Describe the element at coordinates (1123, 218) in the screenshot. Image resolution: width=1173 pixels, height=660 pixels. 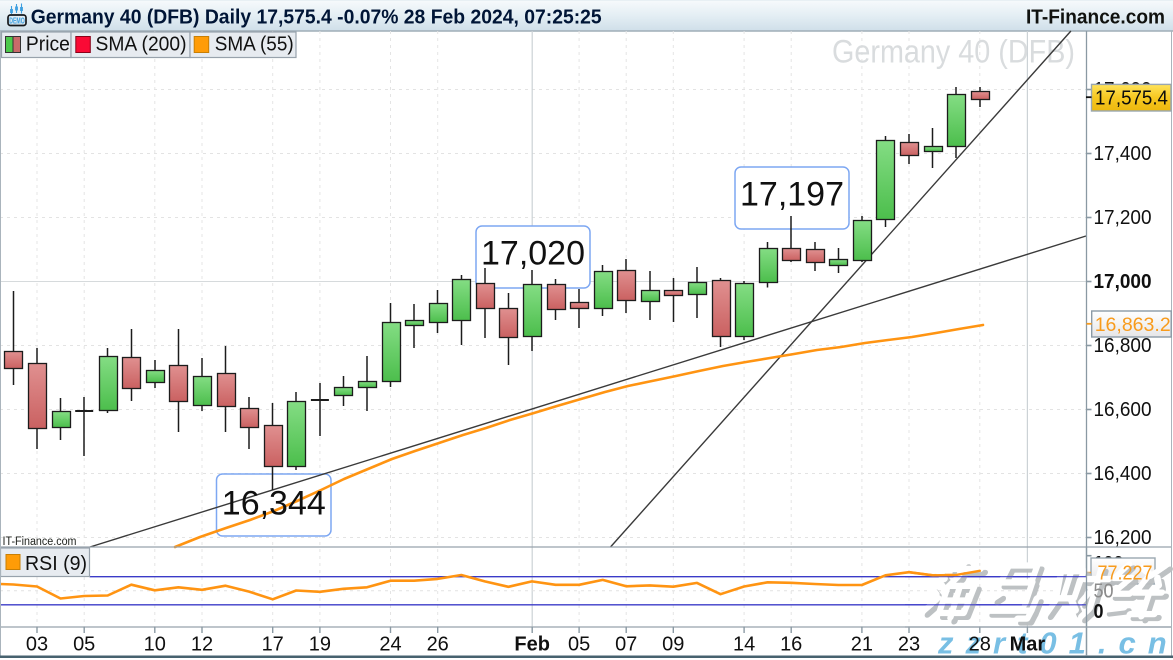
I see `svg-text: 17,200` at that location.